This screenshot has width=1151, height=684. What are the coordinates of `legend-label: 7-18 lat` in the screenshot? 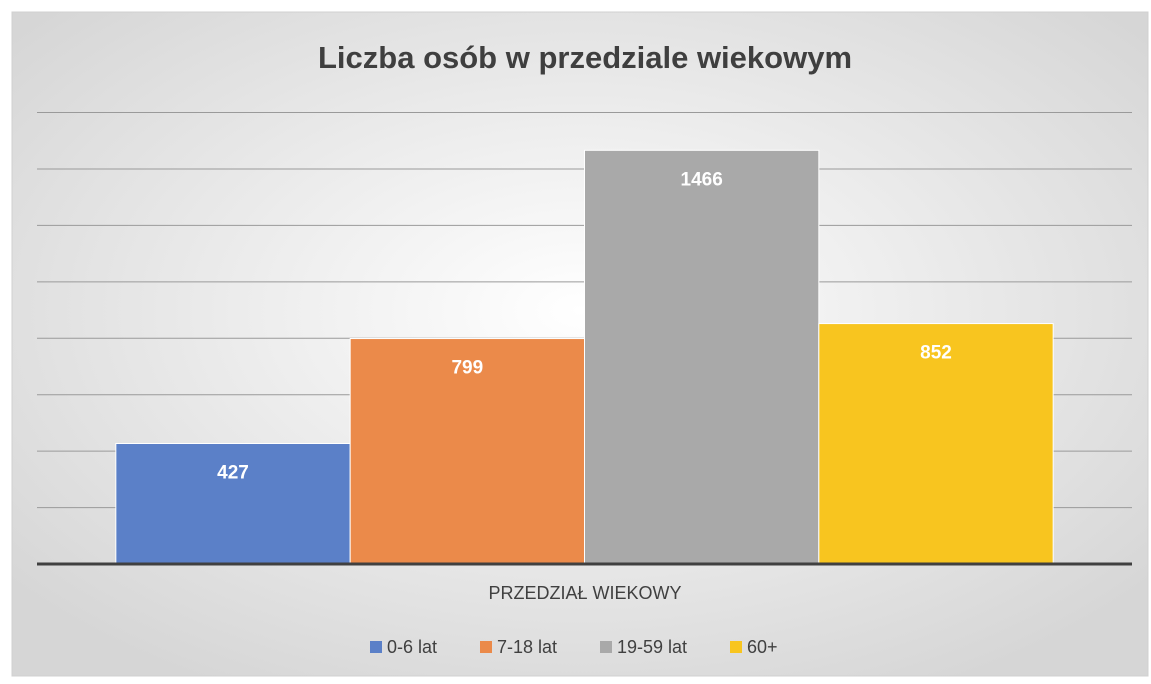 It's located at (527, 647).